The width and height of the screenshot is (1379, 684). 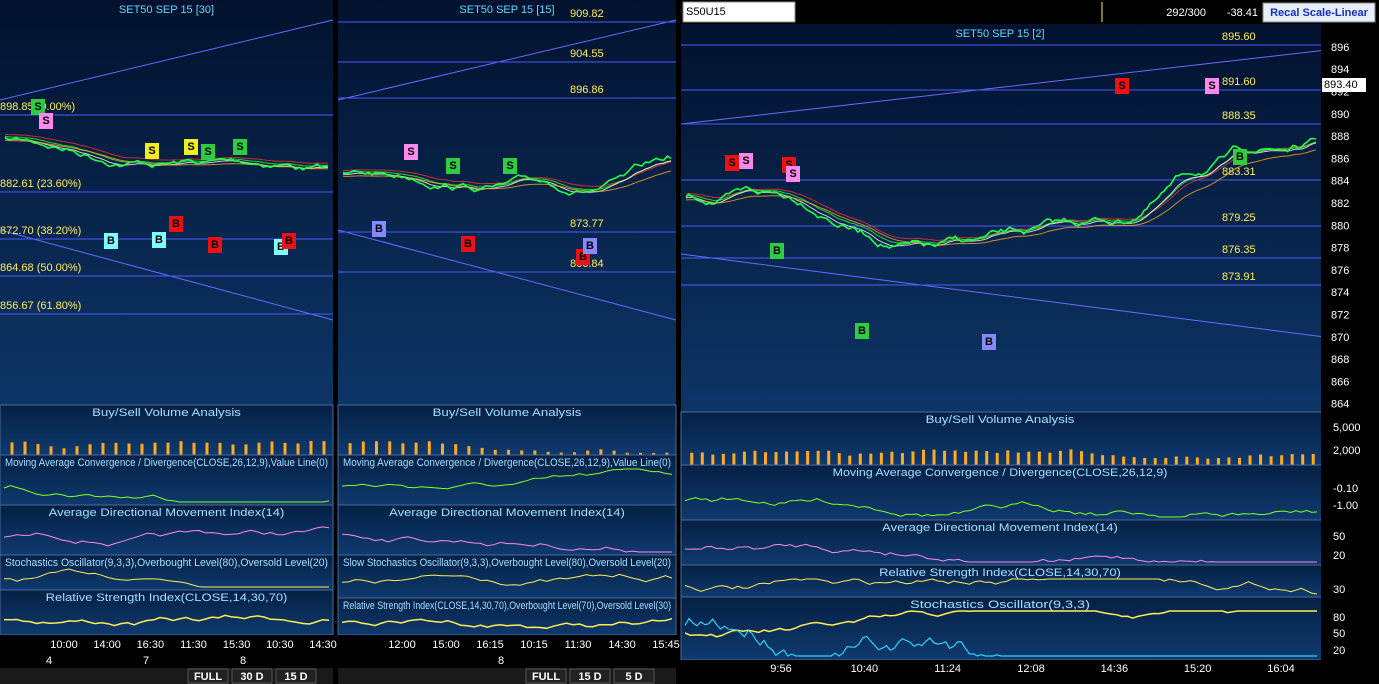 I want to click on indicator-axis-label: -0.10, so click(x=1345, y=489).